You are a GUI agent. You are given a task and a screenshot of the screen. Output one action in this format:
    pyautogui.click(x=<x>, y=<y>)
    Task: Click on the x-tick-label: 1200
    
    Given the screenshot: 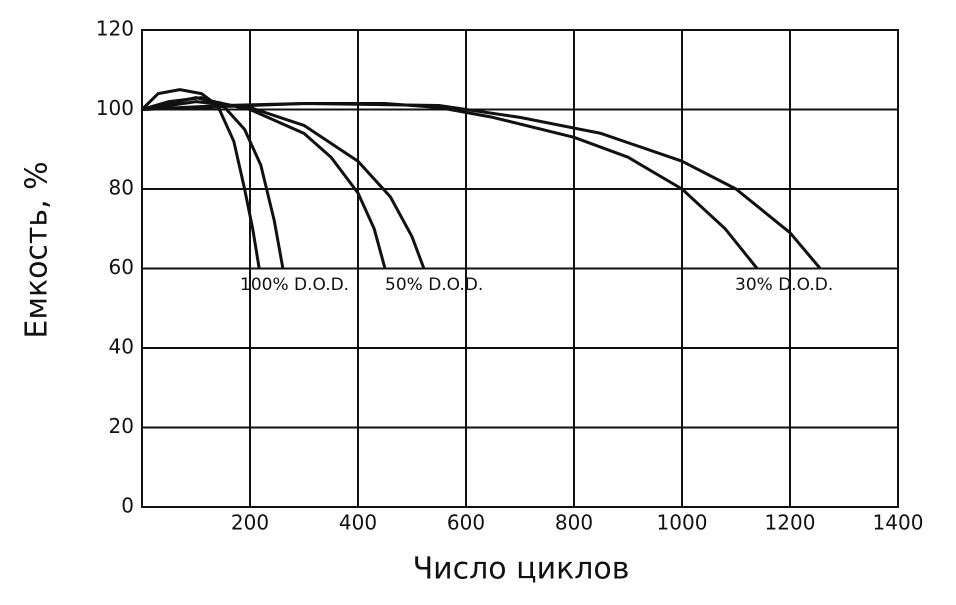 What is the action you would take?
    pyautogui.click(x=790, y=523)
    